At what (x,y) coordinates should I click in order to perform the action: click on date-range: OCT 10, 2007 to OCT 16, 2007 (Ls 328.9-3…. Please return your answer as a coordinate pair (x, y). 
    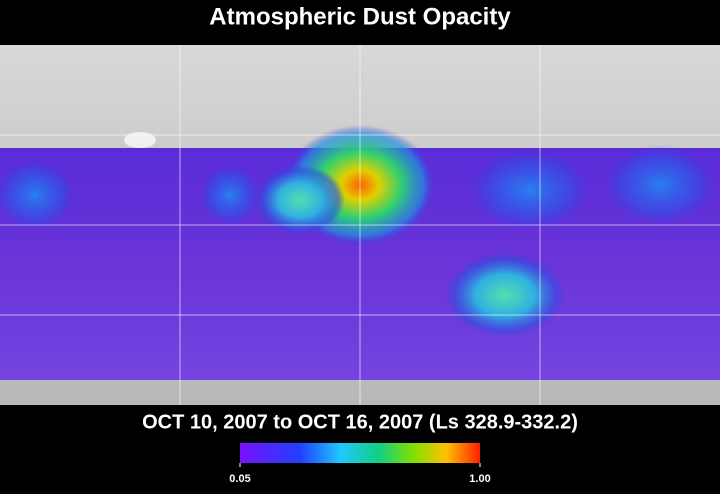
    Looking at the image, I should click on (360, 422).